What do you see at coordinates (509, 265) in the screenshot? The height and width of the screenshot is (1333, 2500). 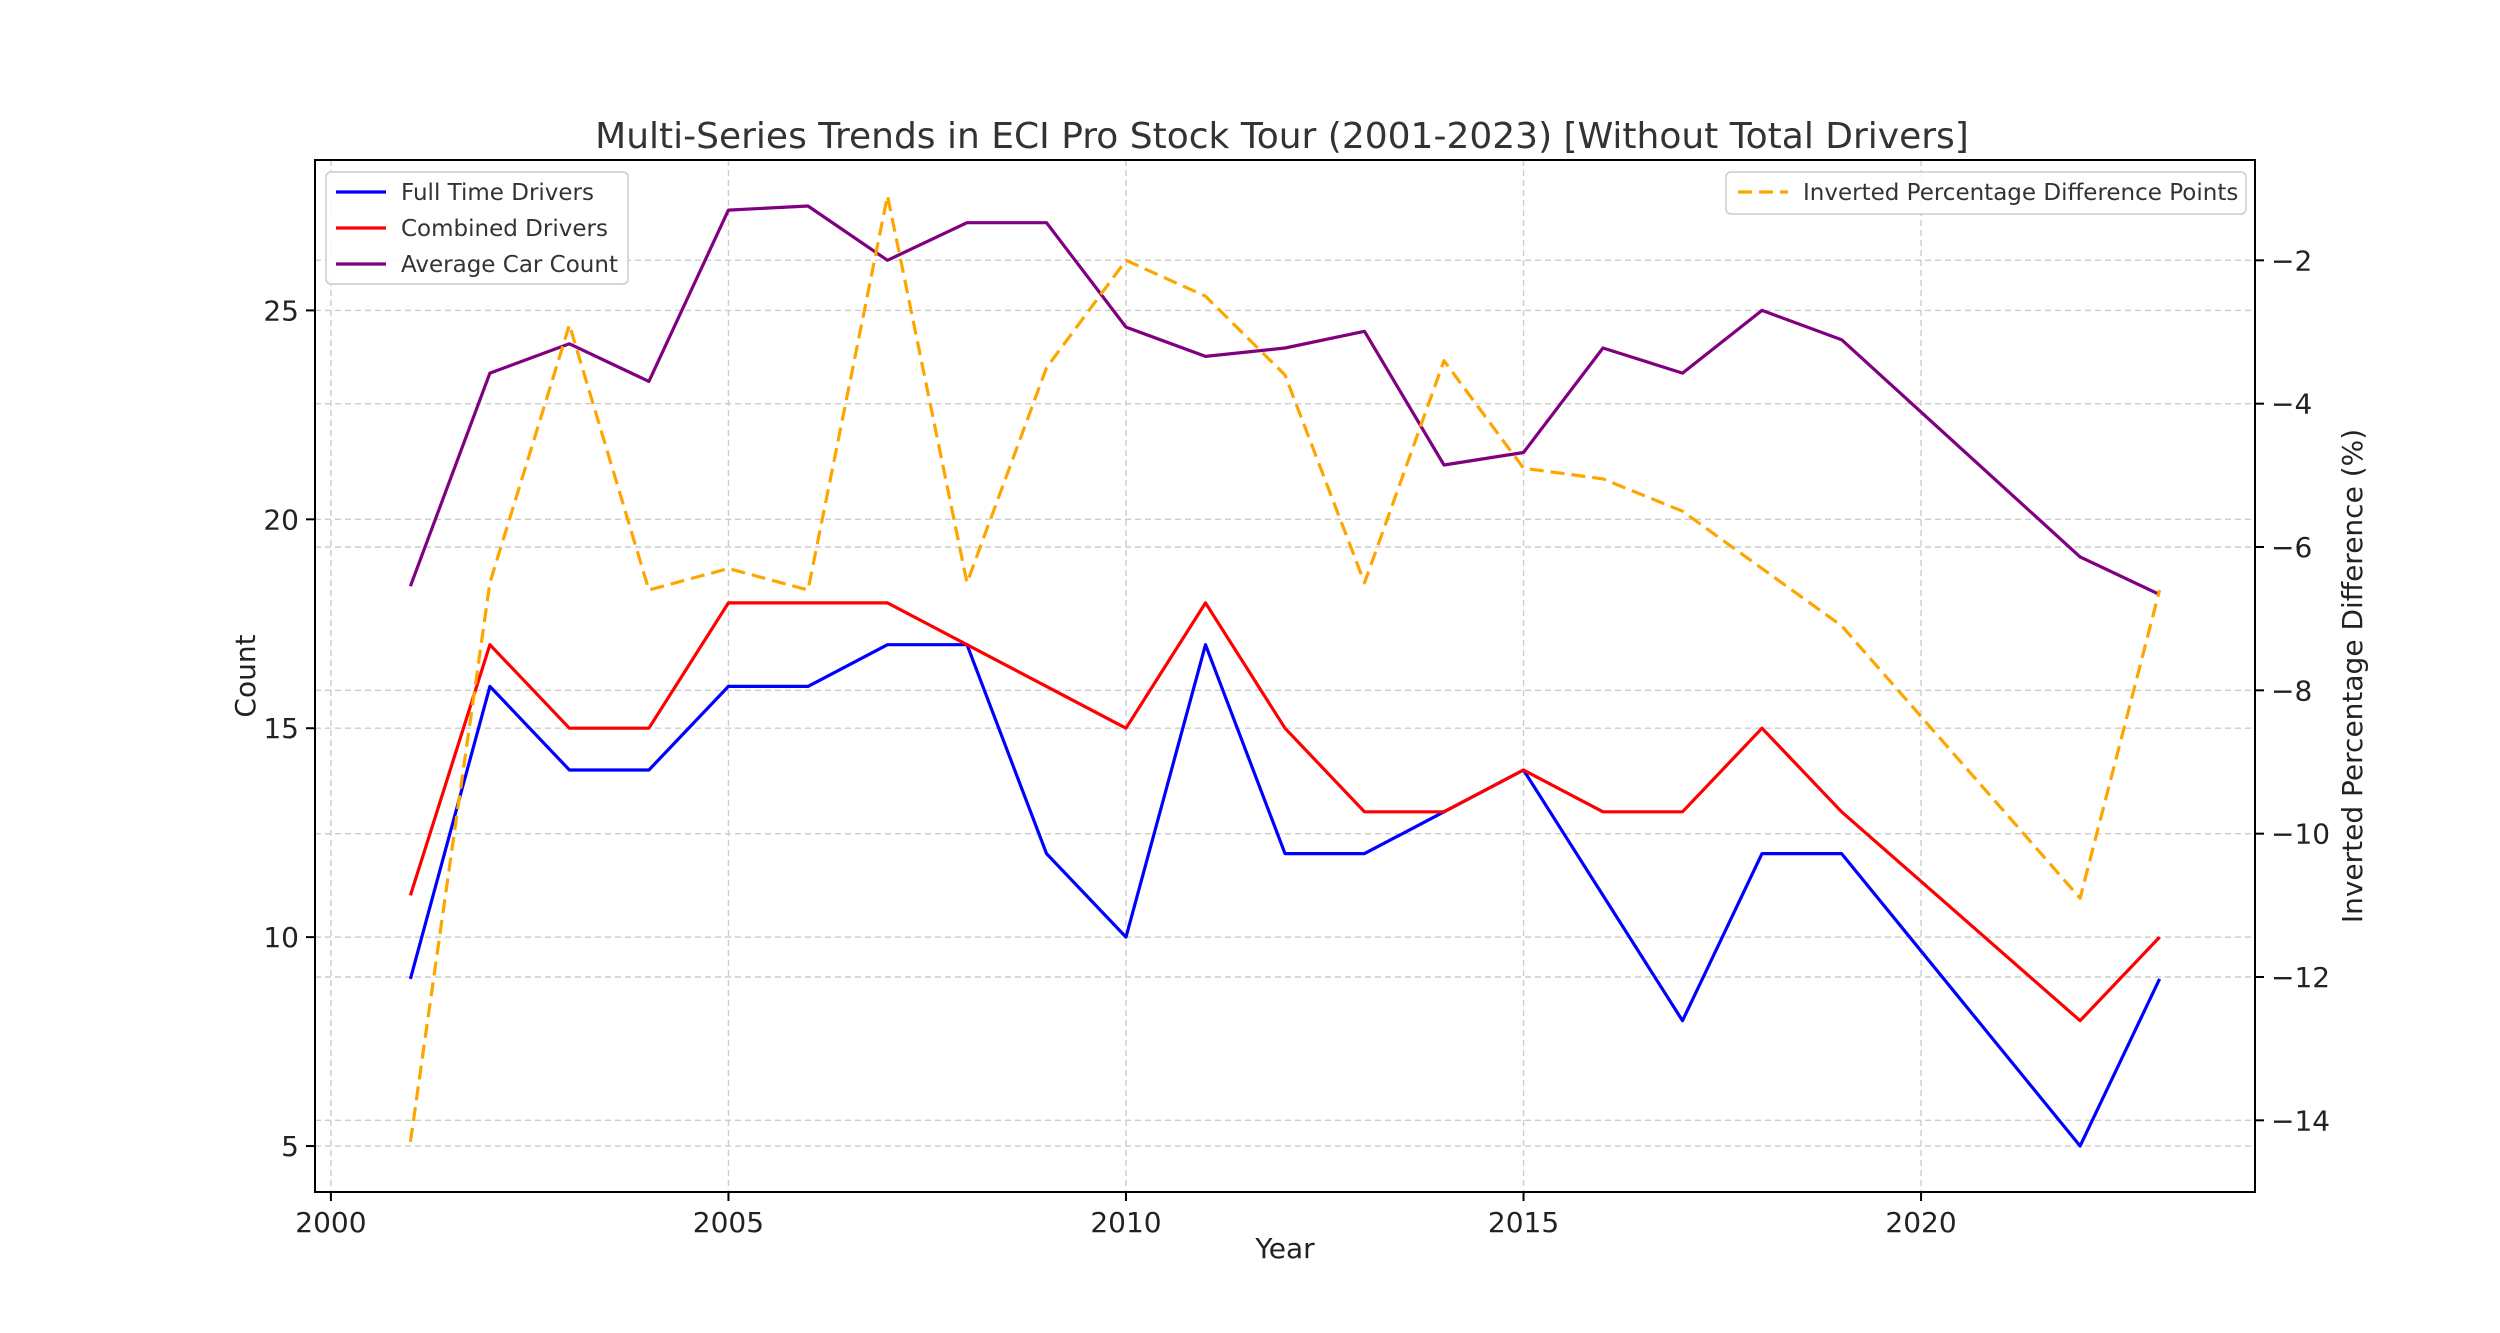 I see `legend-label: Average Car Count` at bounding box center [509, 265].